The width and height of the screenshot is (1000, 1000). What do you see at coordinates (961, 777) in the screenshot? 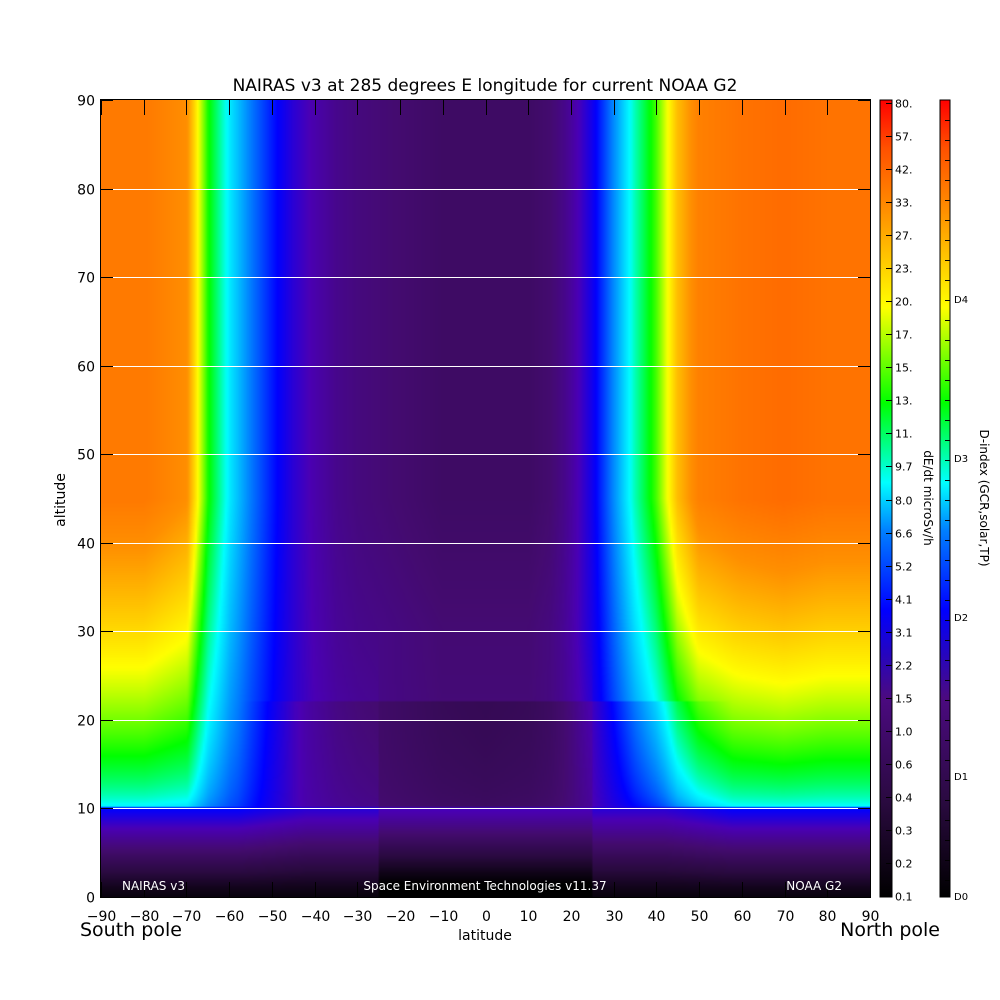
I see `dindex-colorbar-tick-label: D1` at bounding box center [961, 777].